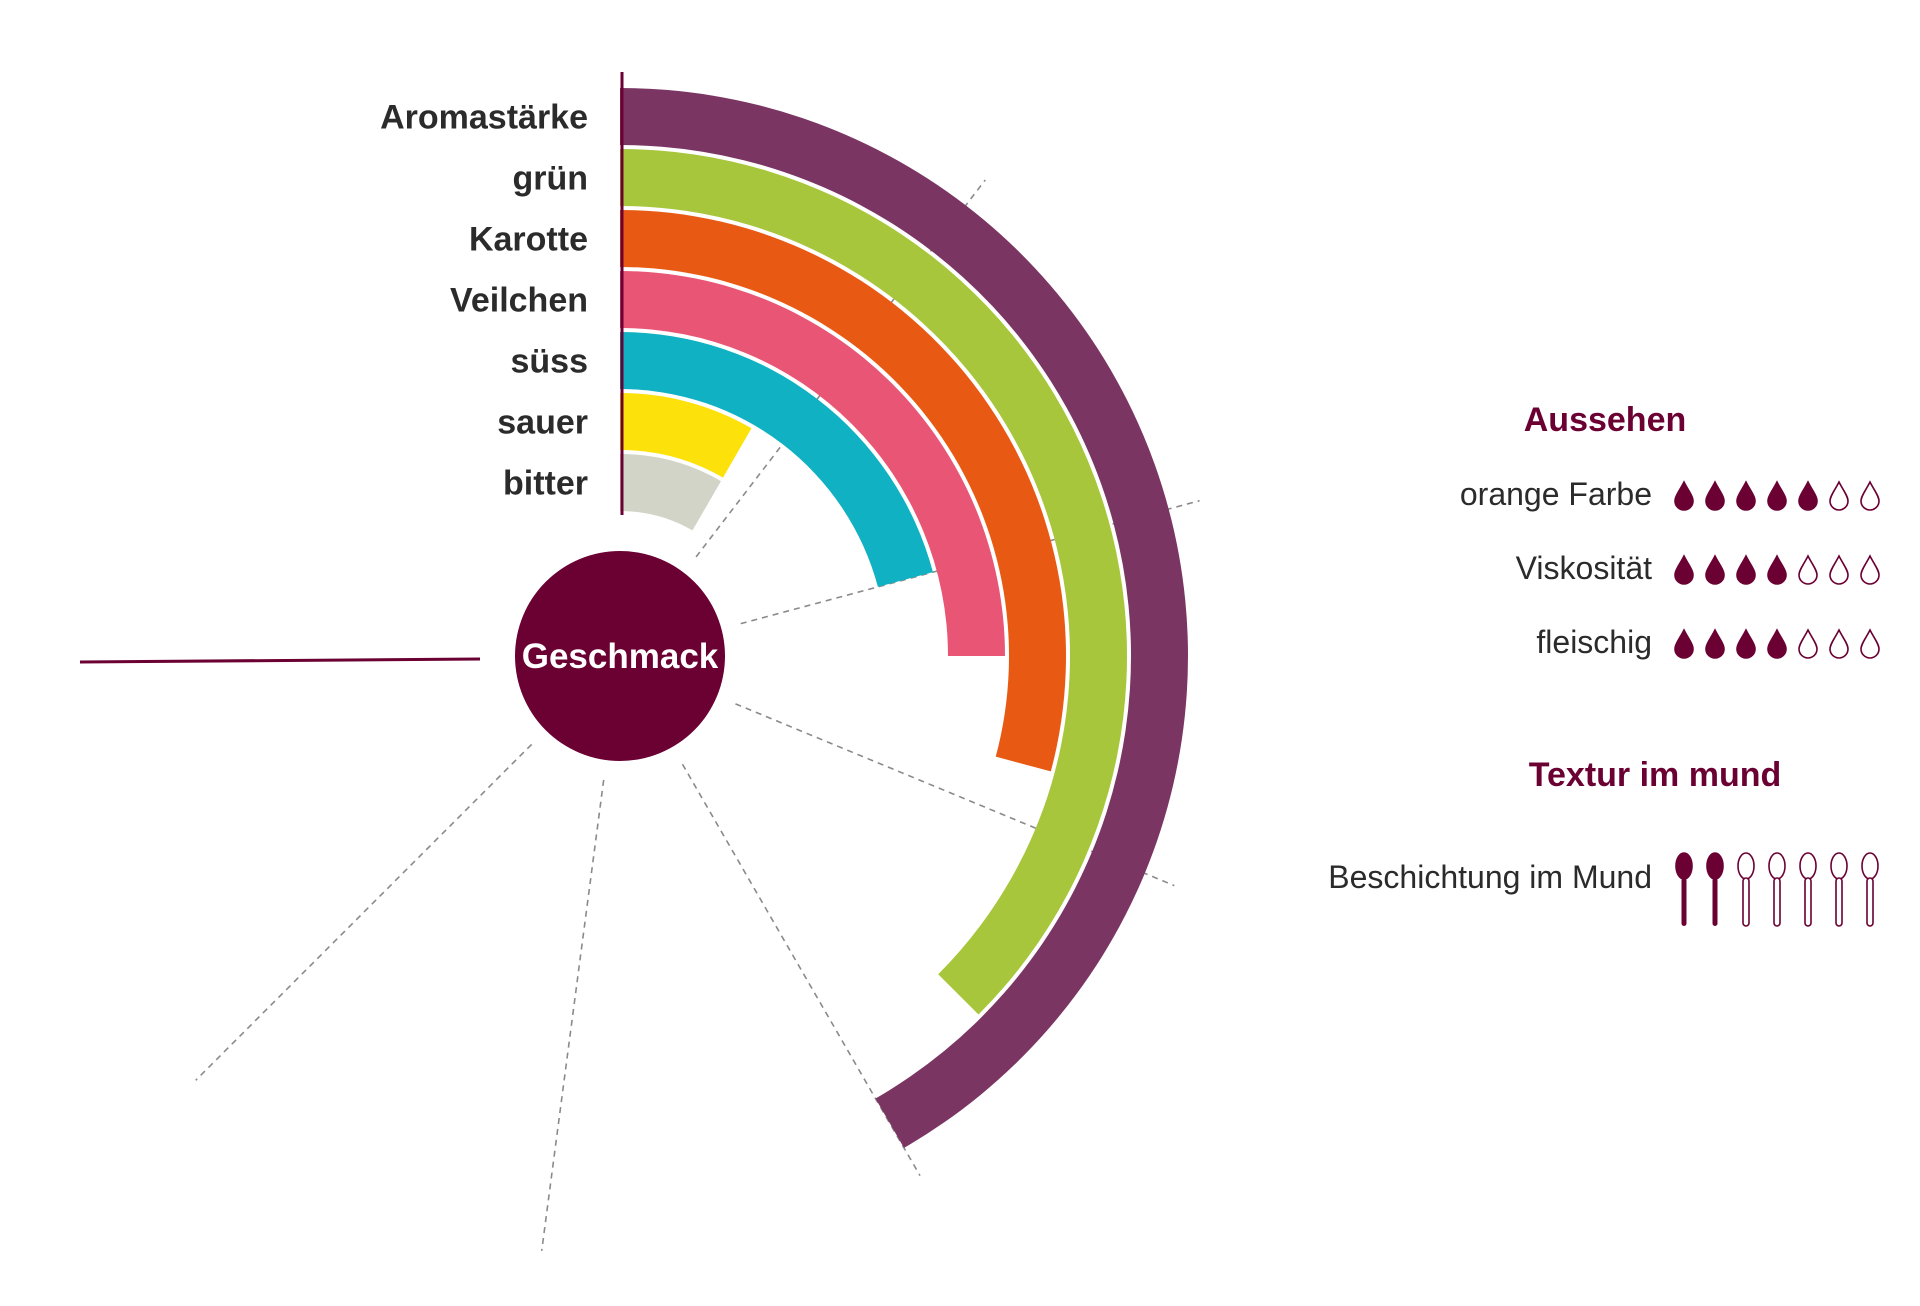  What do you see at coordinates (528, 240) in the screenshot?
I see `category-label-3: Karotte` at bounding box center [528, 240].